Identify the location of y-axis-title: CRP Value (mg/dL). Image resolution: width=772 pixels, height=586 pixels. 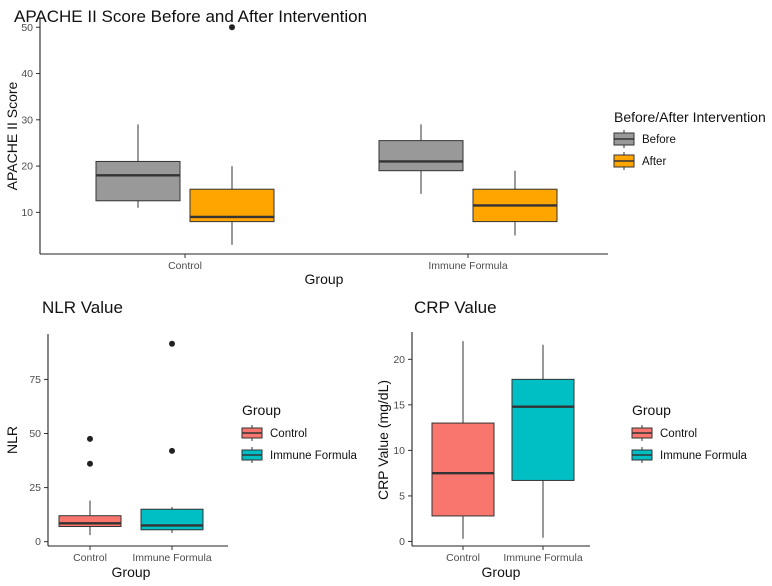
(383, 440).